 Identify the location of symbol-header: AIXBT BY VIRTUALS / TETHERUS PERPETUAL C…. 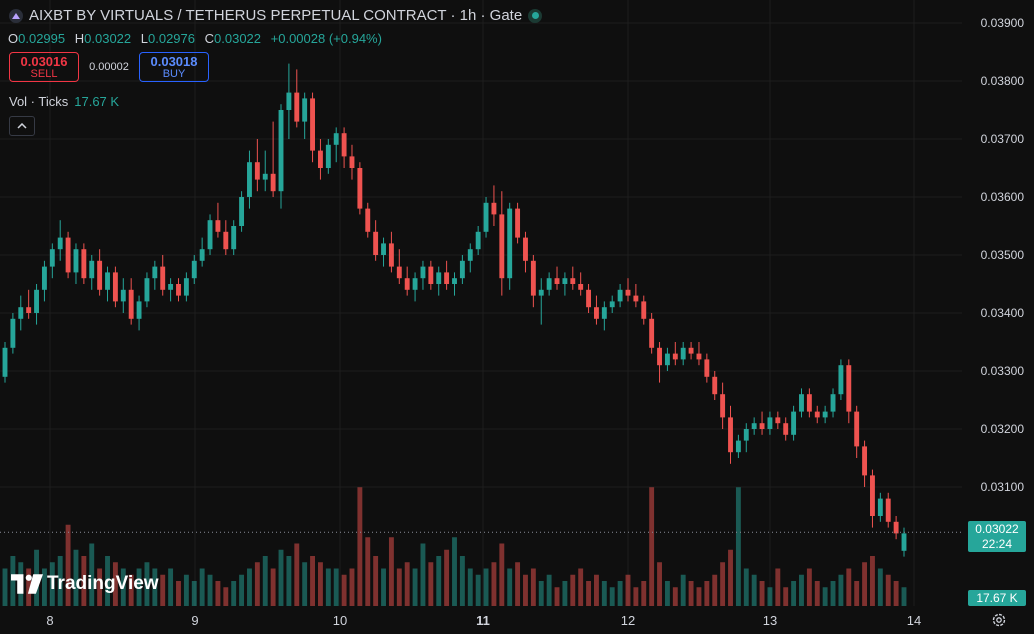
(276, 15).